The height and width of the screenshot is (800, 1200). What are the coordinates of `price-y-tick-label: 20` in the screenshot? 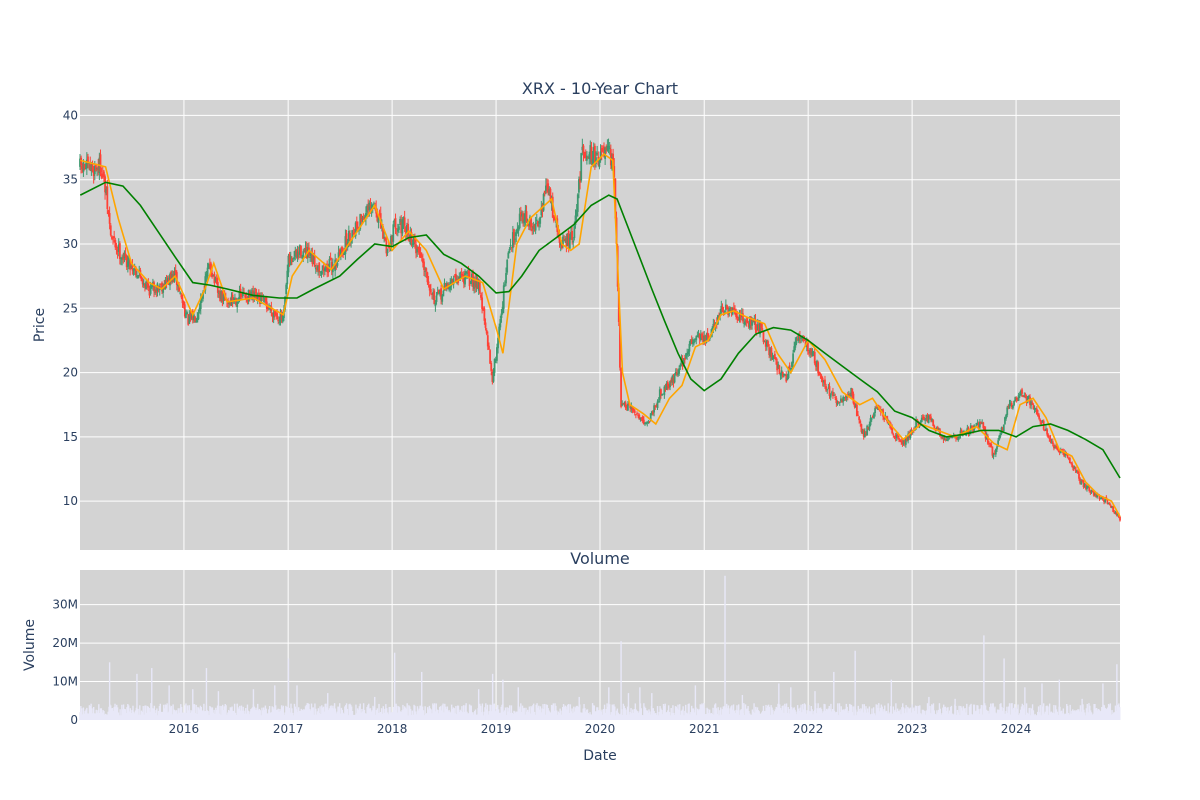 It's located at (70, 373).